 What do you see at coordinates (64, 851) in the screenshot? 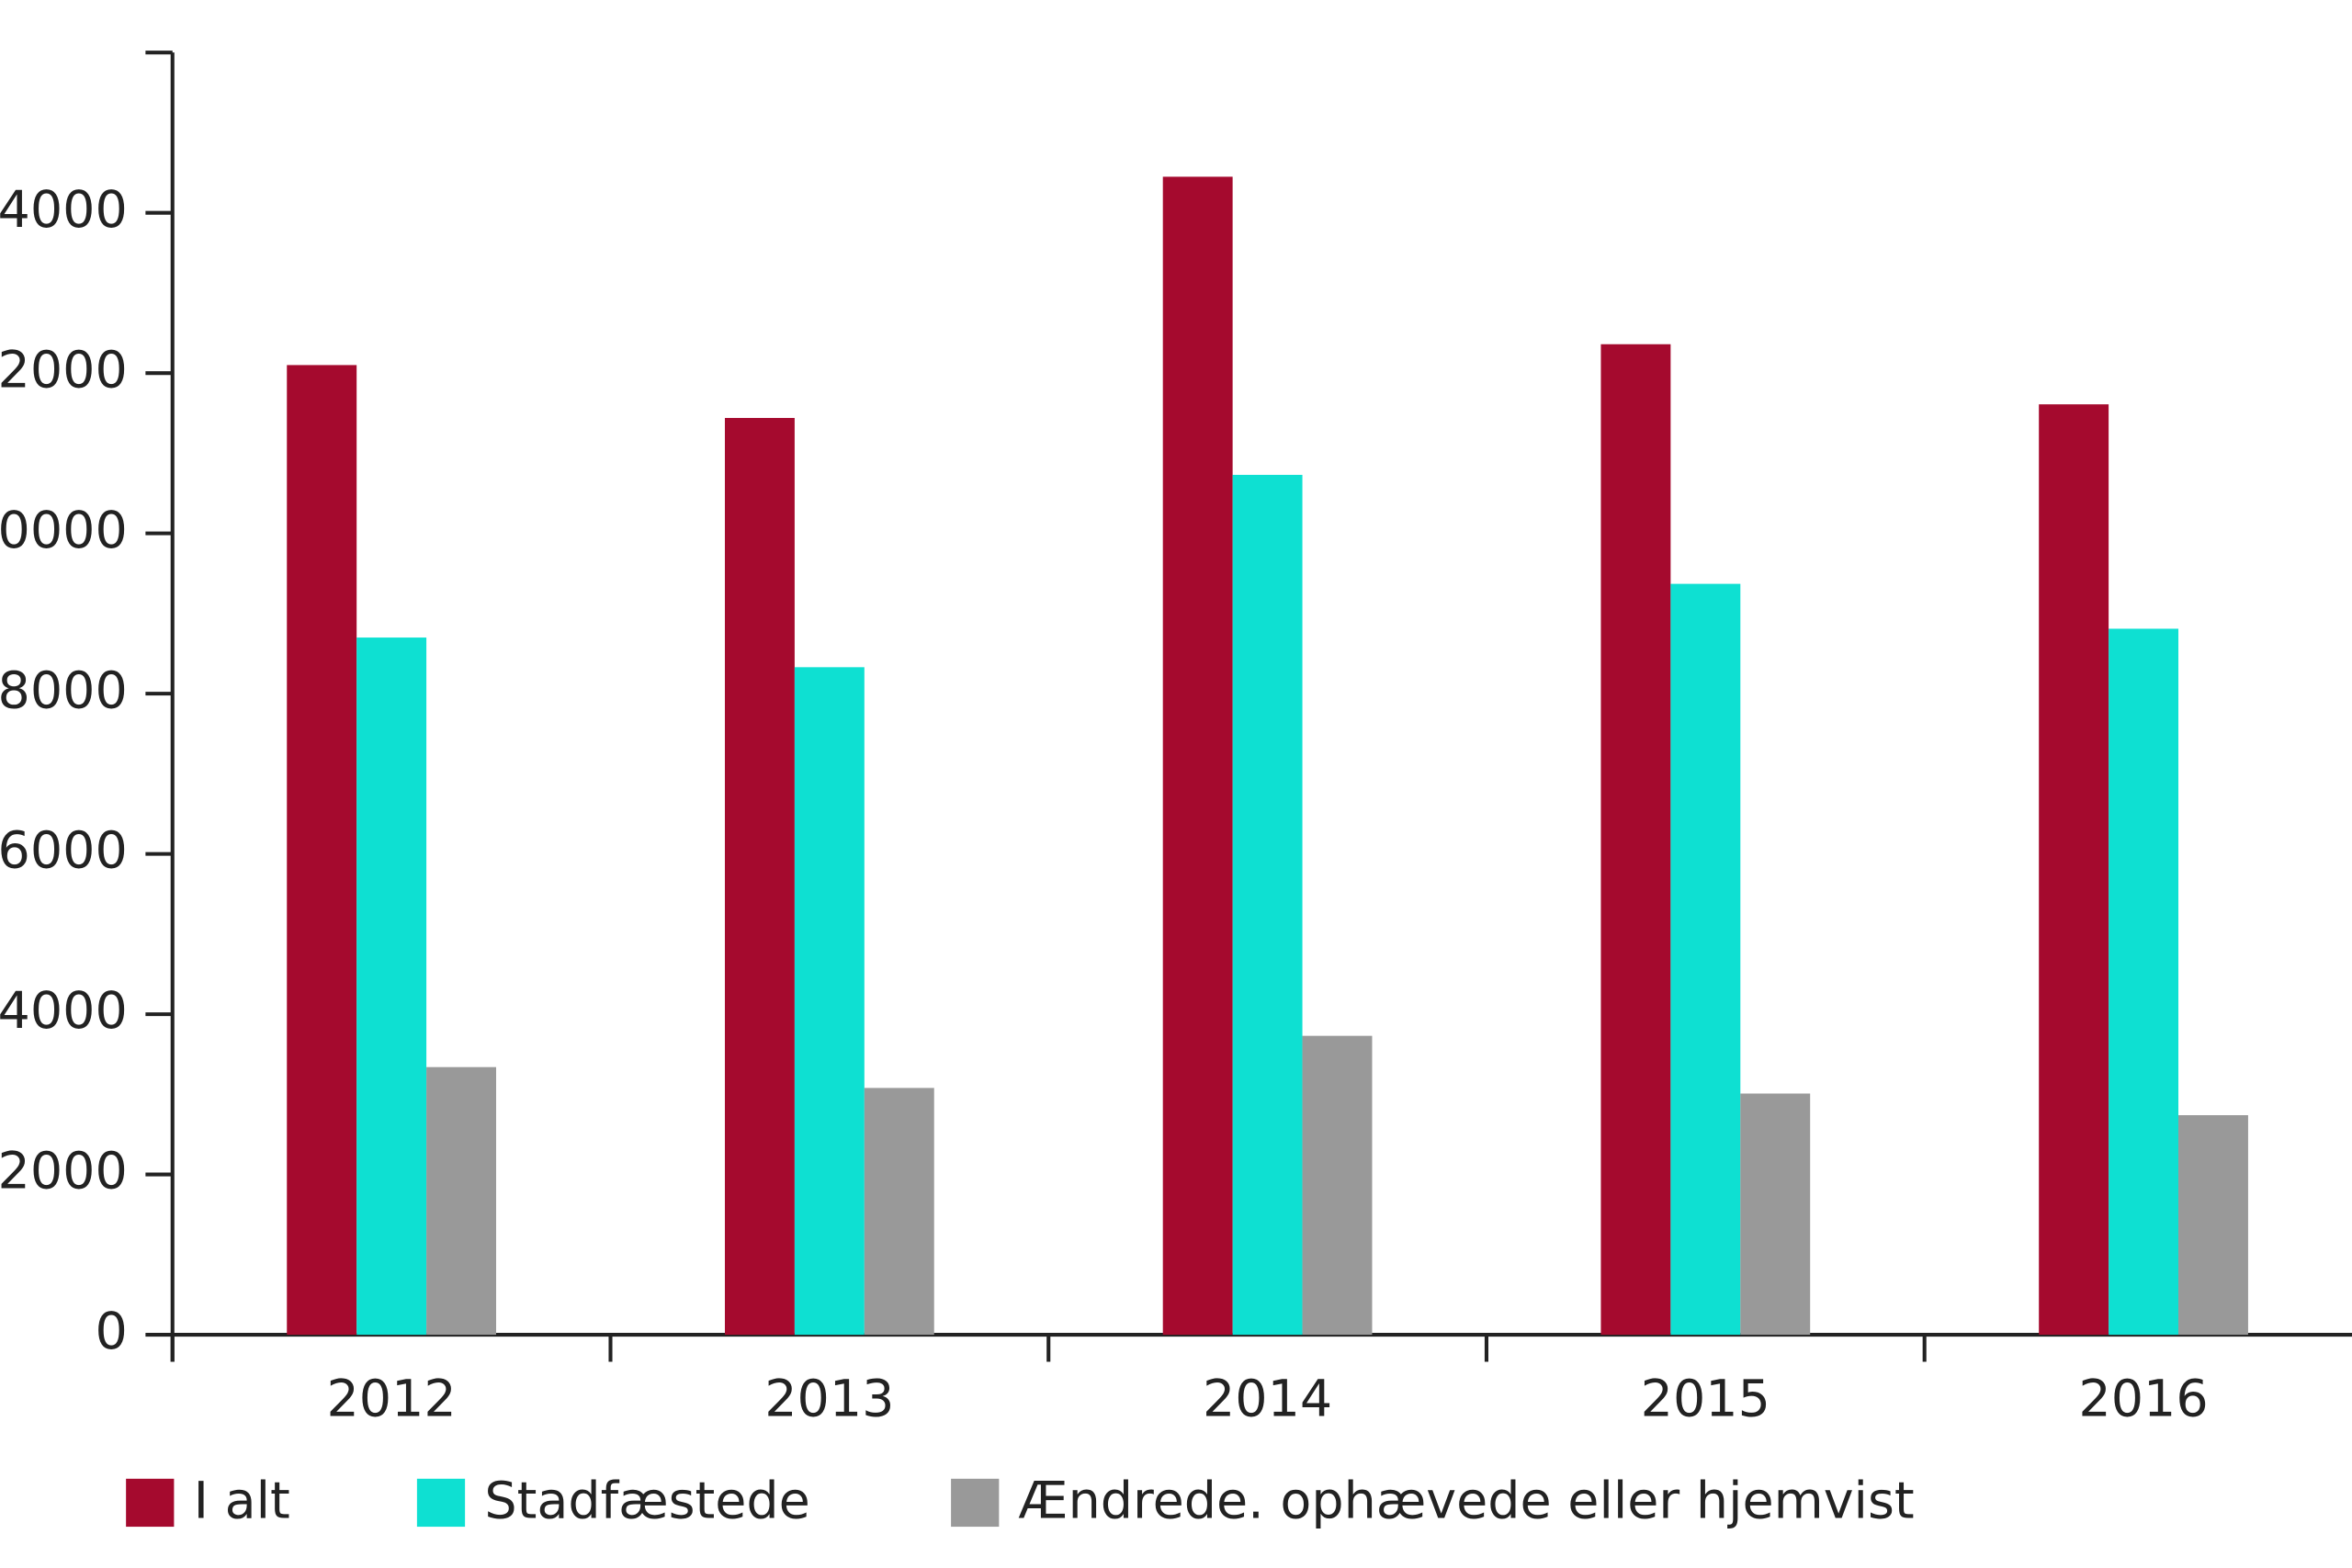
I see `y-tick-label: 6000` at bounding box center [64, 851].